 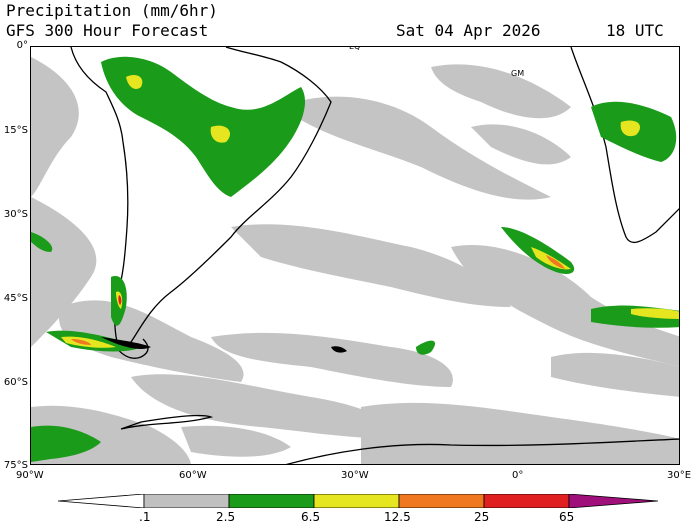 What do you see at coordinates (397, 517) in the screenshot?
I see `scale-label-12.5: 12.5` at bounding box center [397, 517].